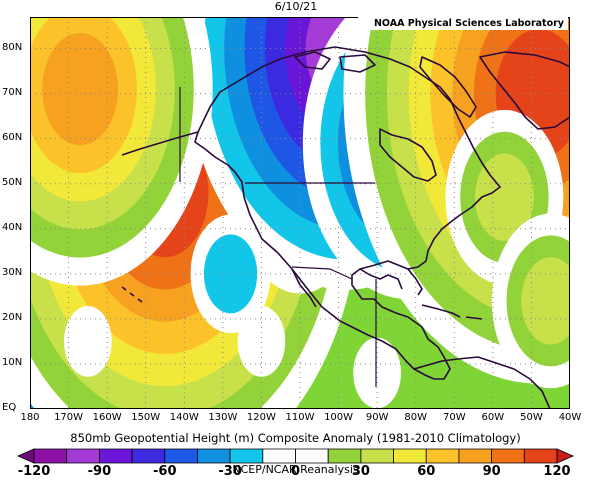 This screenshot has width=591, height=495. I want to click on latitude-label: 60N, so click(12, 137).